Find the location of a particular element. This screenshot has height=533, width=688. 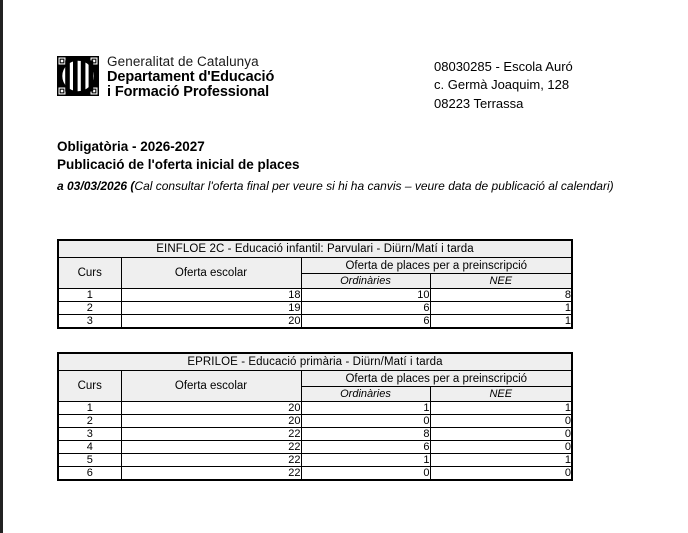

table-row: 4 22 6 0 is located at coordinates (315, 447).